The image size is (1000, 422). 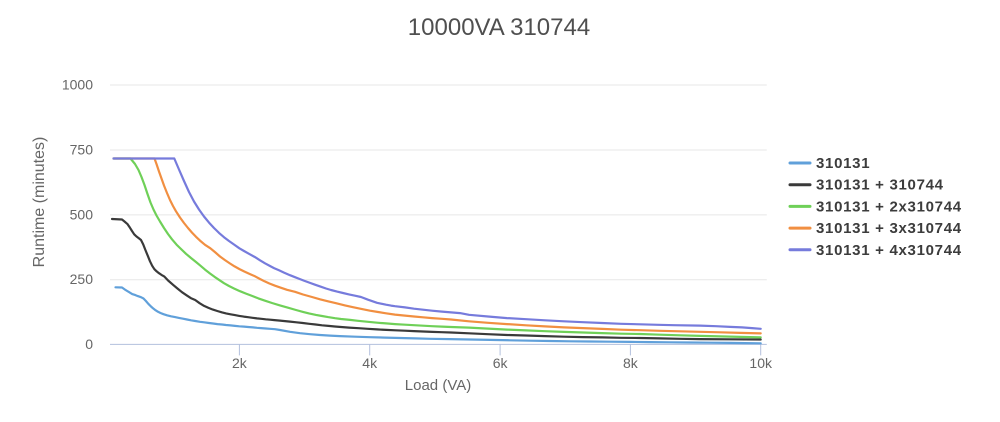 What do you see at coordinates (889, 228) in the screenshot?
I see `svg-text: 310131 + 3x310744` at bounding box center [889, 228].